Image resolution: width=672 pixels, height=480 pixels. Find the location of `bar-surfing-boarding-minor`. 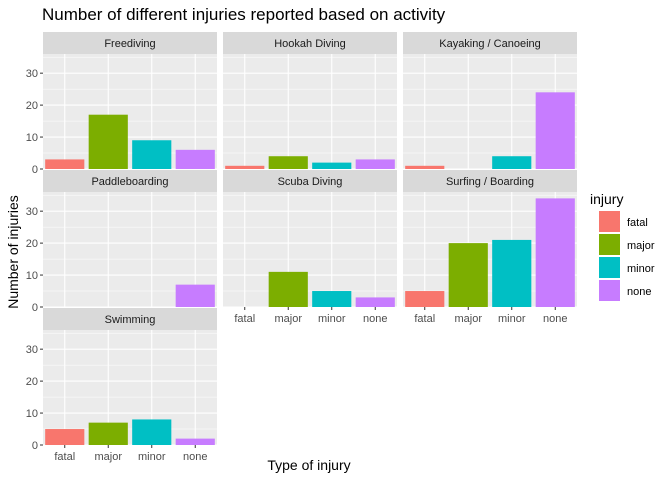

bar-surfing-boarding-minor is located at coordinates (512, 273).